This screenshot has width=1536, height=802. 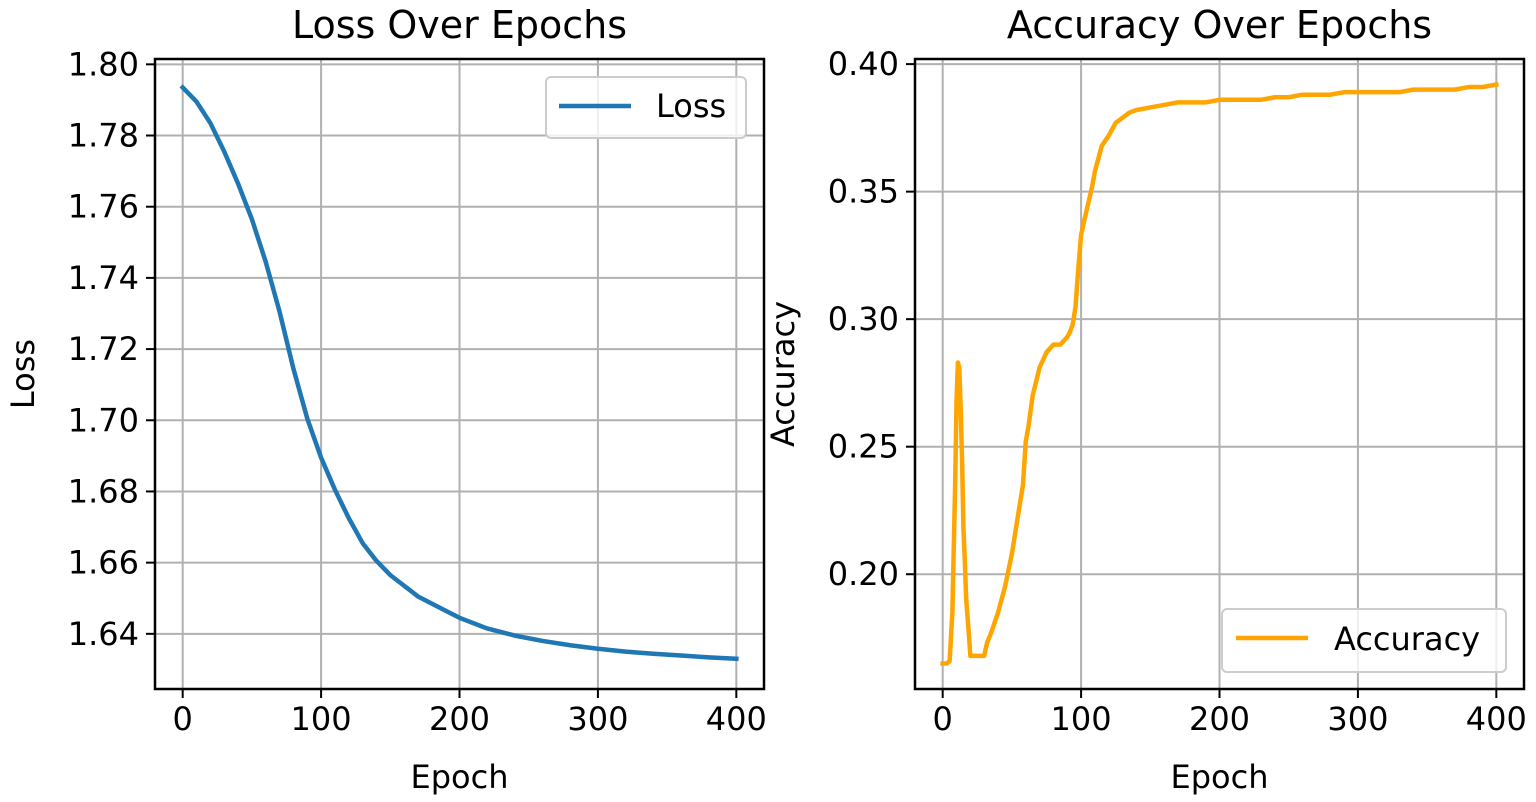 I want to click on accuracy-y-ticks: 0.20 0.25 0.30 0.35 0.40, so click(x=871, y=319).